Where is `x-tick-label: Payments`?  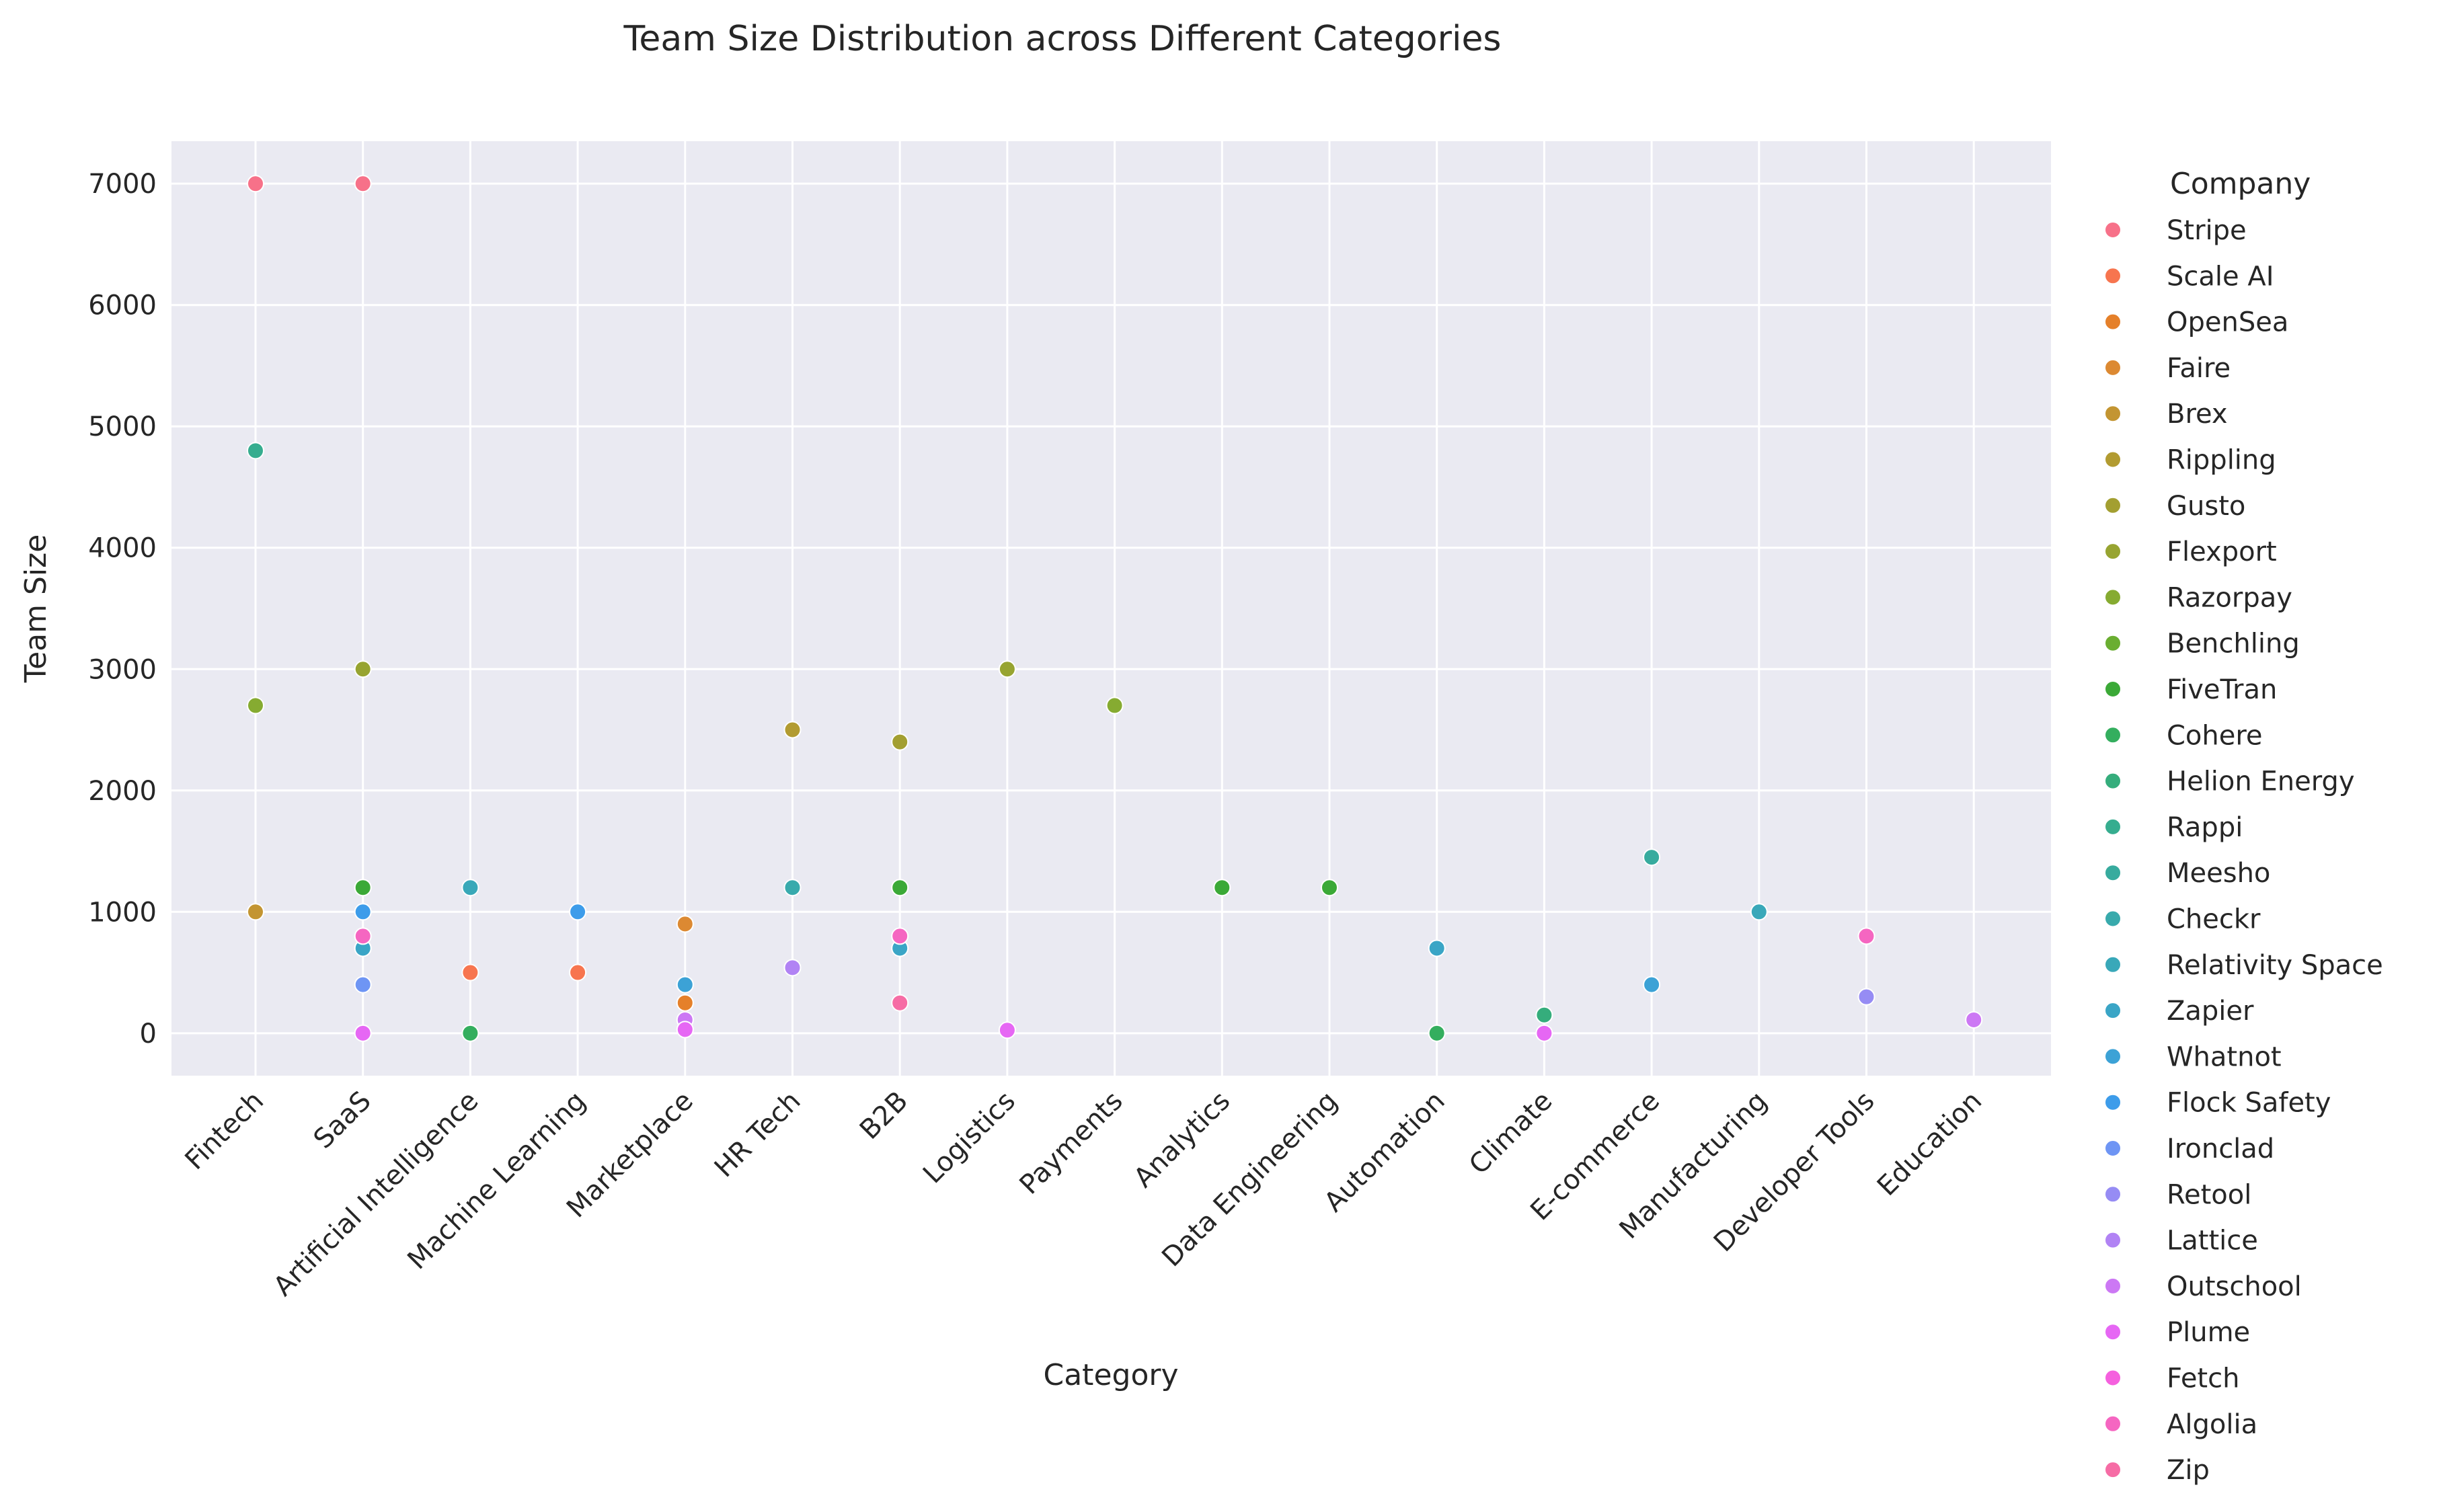
x-tick-label: Payments is located at coordinates (1071, 1143).